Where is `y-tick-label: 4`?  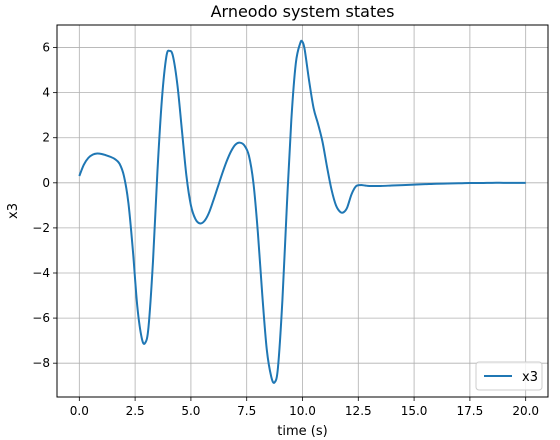 y-tick-label: 4 is located at coordinates (46, 93).